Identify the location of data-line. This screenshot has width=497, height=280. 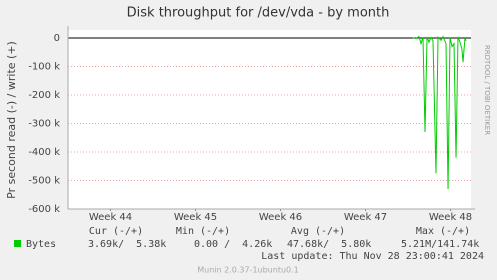
(439, 112).